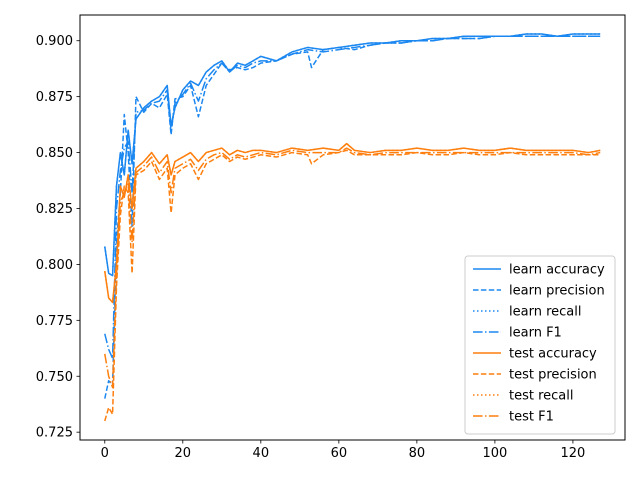  What do you see at coordinates (58, 237) in the screenshot?
I see `y-axis: 0.725 0.750 0.775 0.800 0.825 0.850 0.875 0.900` at bounding box center [58, 237].